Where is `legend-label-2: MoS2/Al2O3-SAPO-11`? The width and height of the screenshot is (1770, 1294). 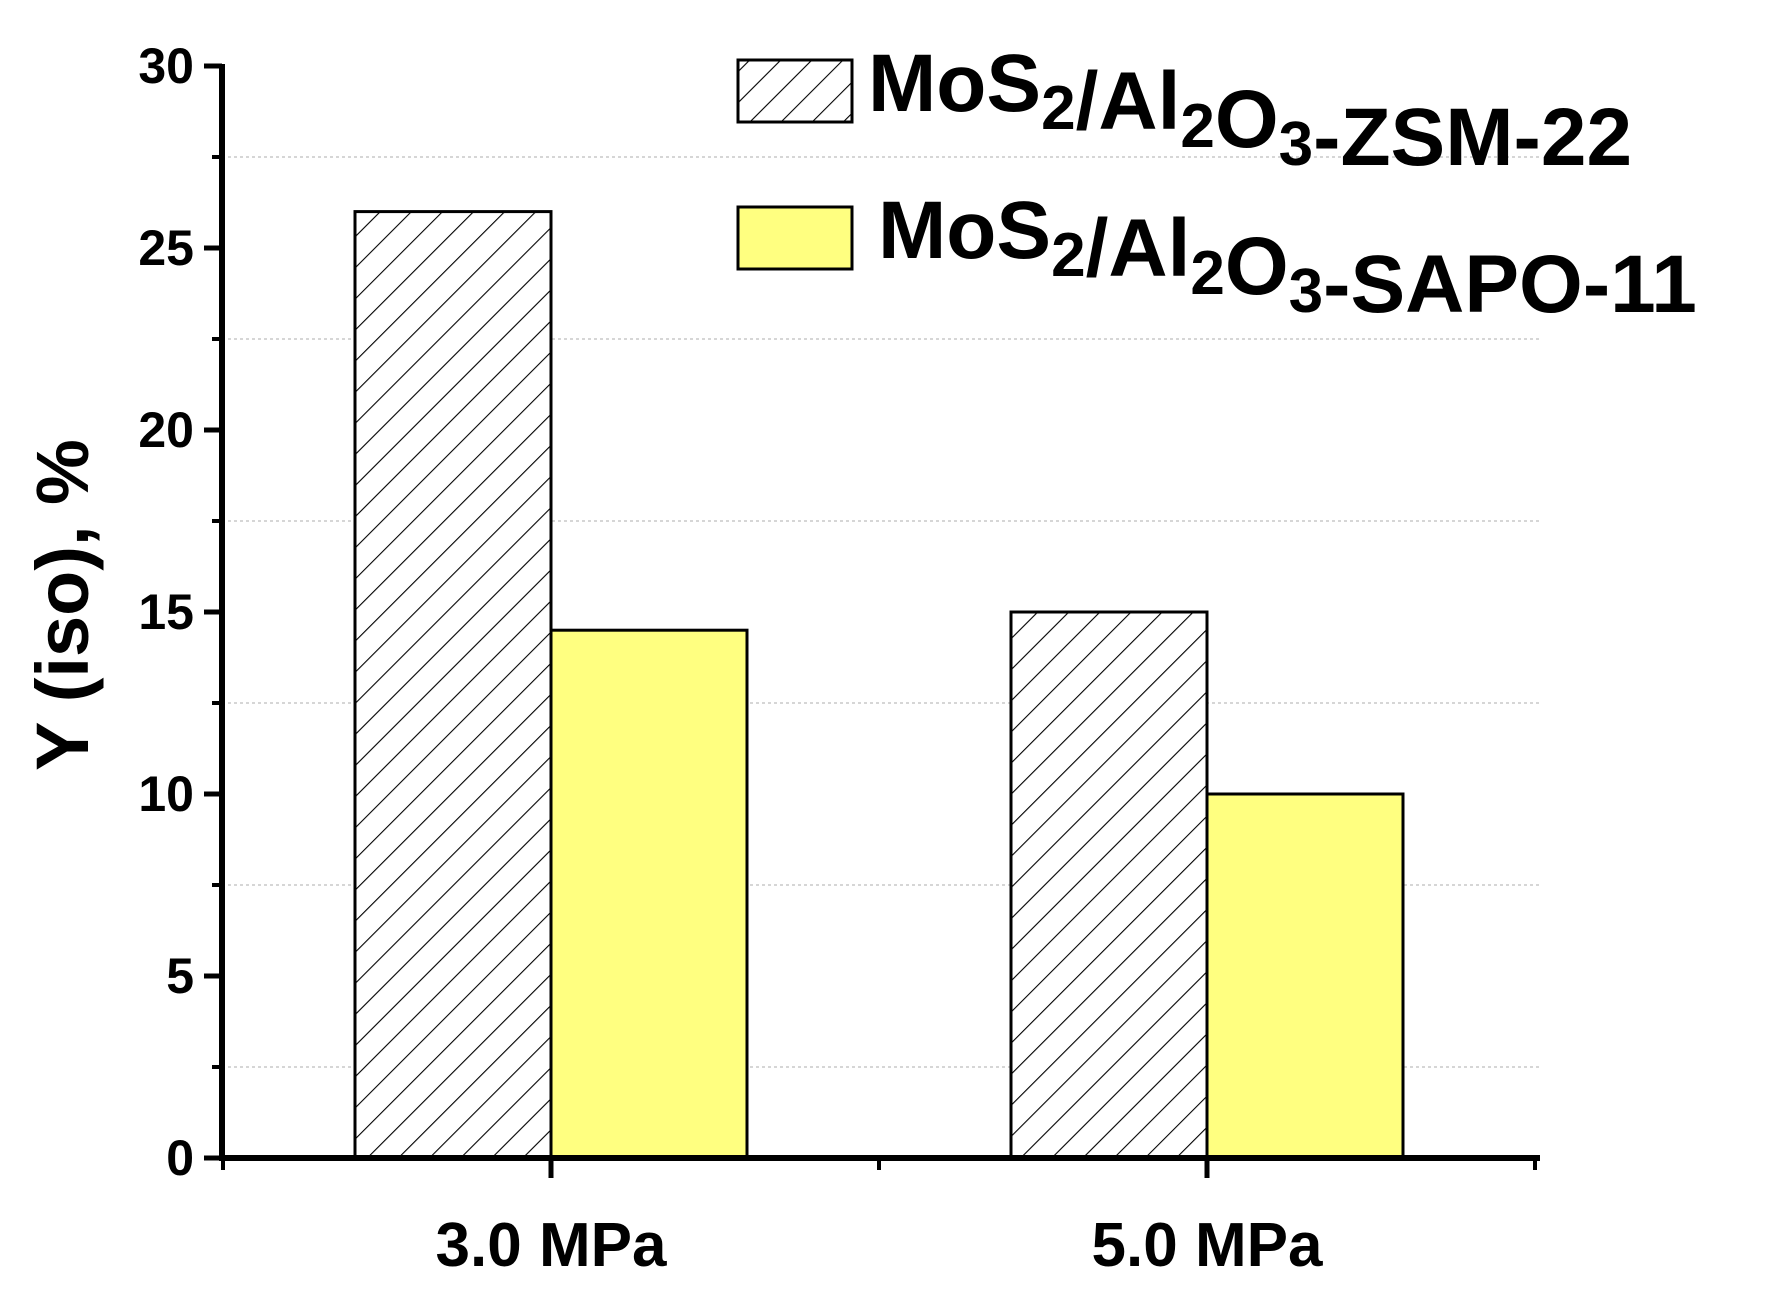
legend-label-2: MoS2/Al2O3-SAPO-11 is located at coordinates (1287, 257).